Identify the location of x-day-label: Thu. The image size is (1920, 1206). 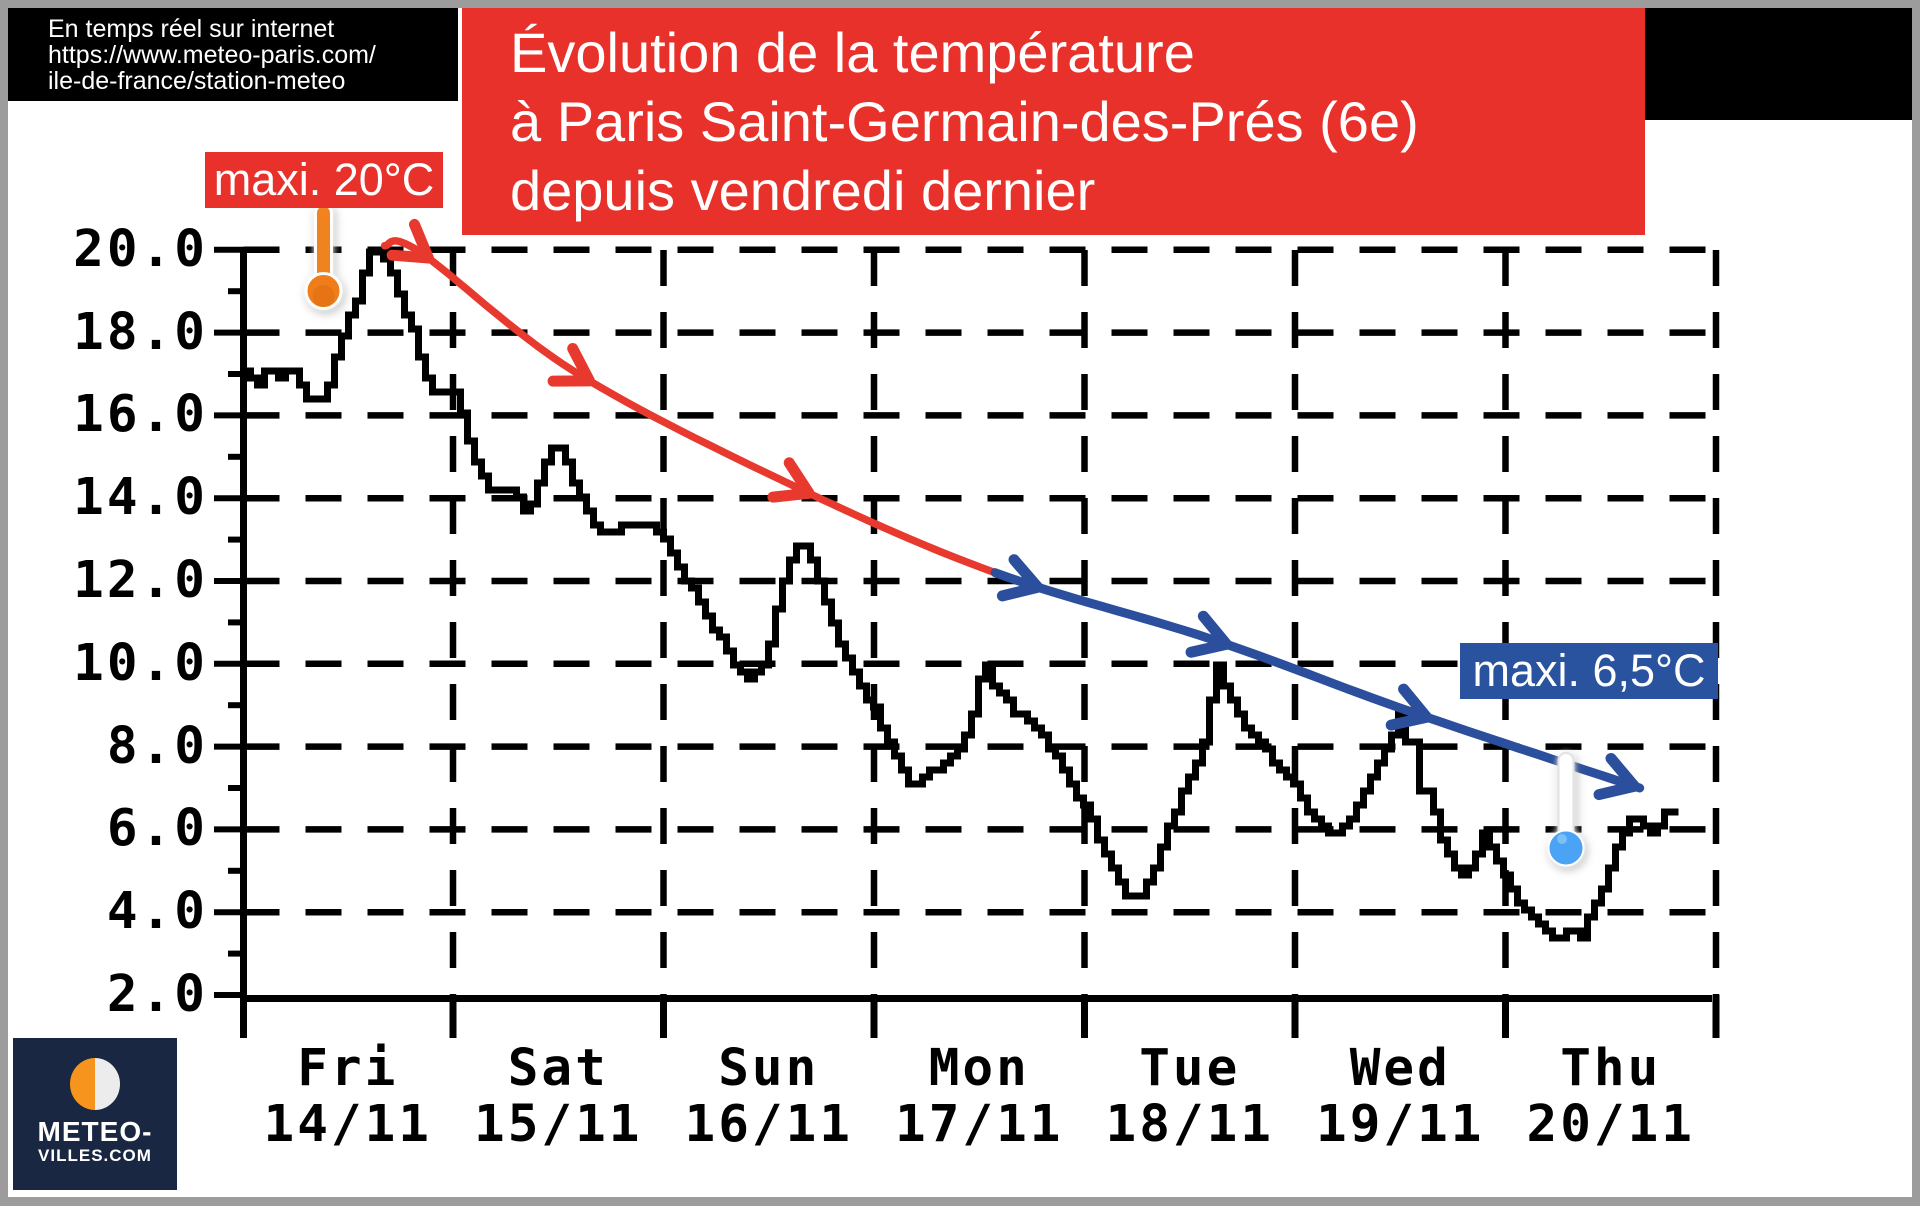
(1611, 1068).